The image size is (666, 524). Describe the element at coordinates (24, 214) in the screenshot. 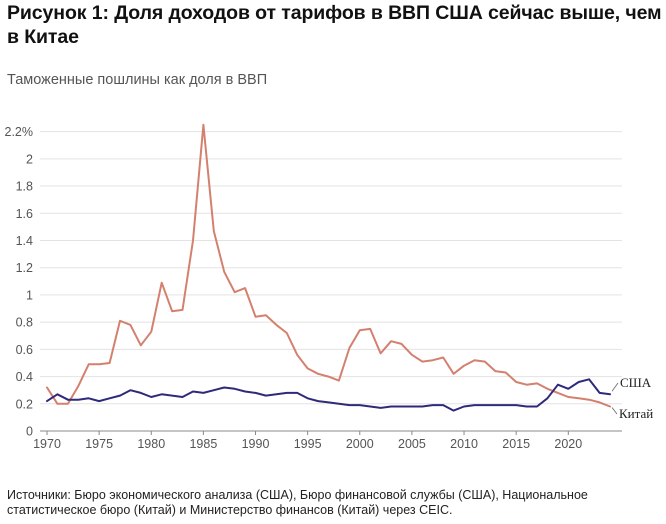

I see `y-tick-label: 1.6` at that location.